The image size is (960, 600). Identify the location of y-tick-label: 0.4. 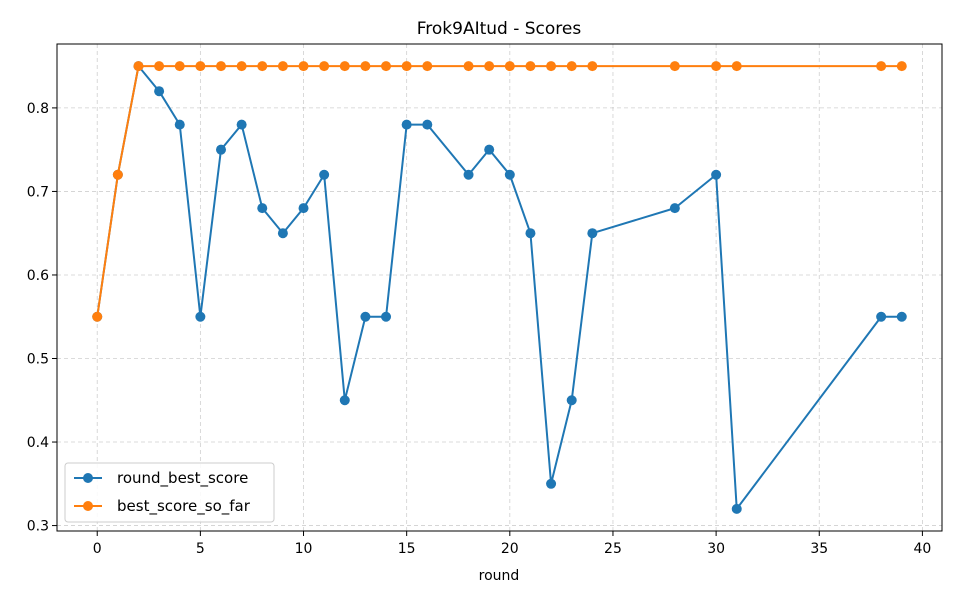
(38, 443).